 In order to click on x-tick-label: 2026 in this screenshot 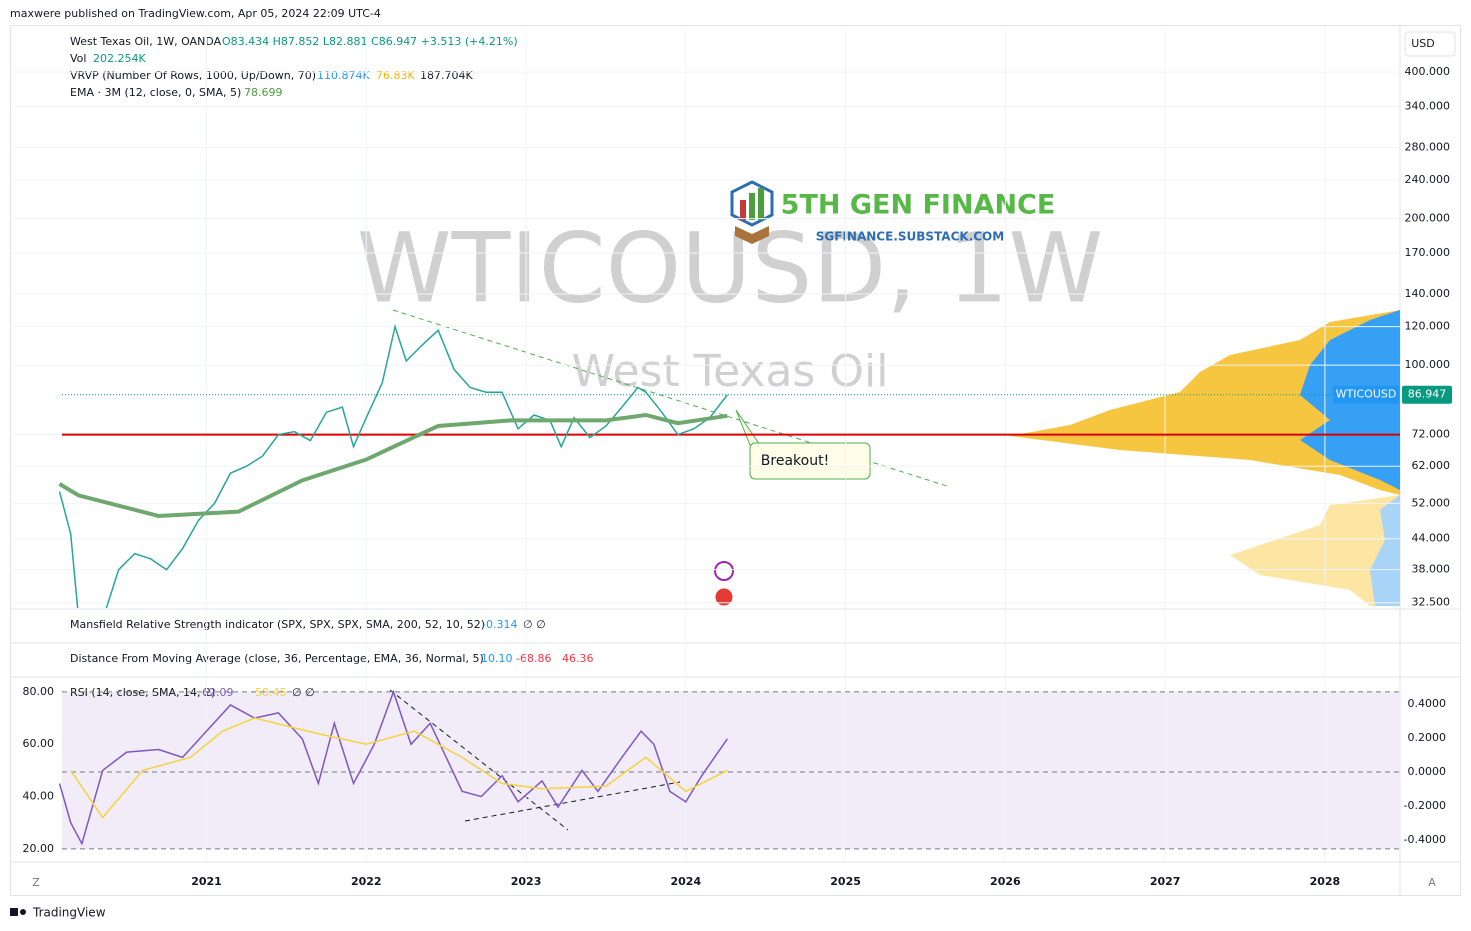, I will do `click(1005, 881)`.